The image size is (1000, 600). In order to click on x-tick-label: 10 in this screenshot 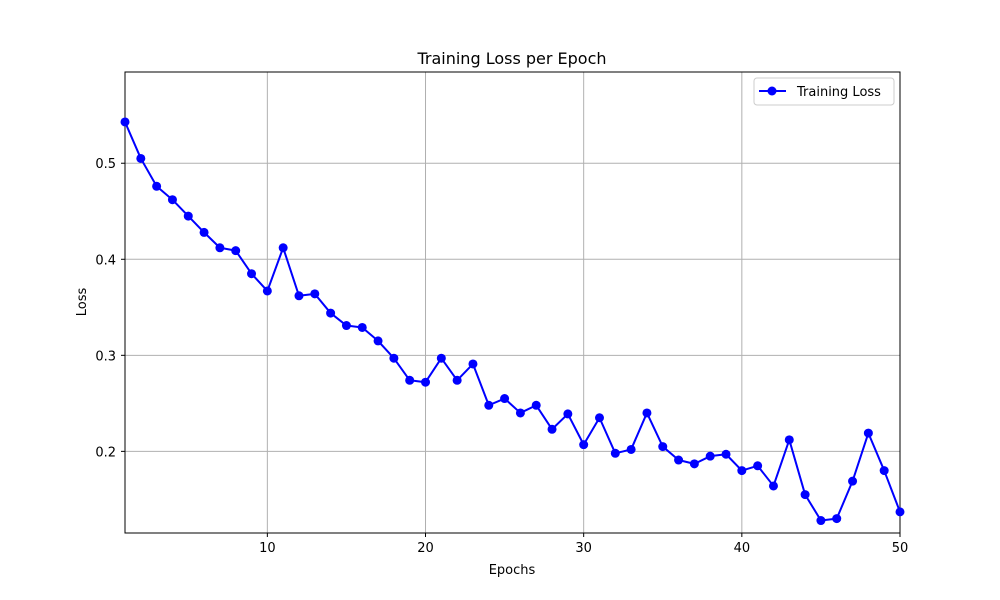, I will do `click(267, 548)`.